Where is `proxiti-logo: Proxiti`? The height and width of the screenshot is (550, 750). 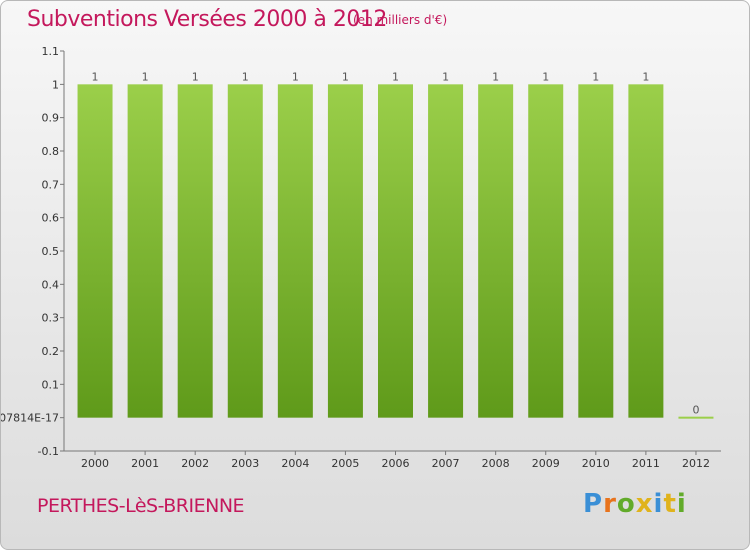 proxiti-logo: Proxiti is located at coordinates (635, 504).